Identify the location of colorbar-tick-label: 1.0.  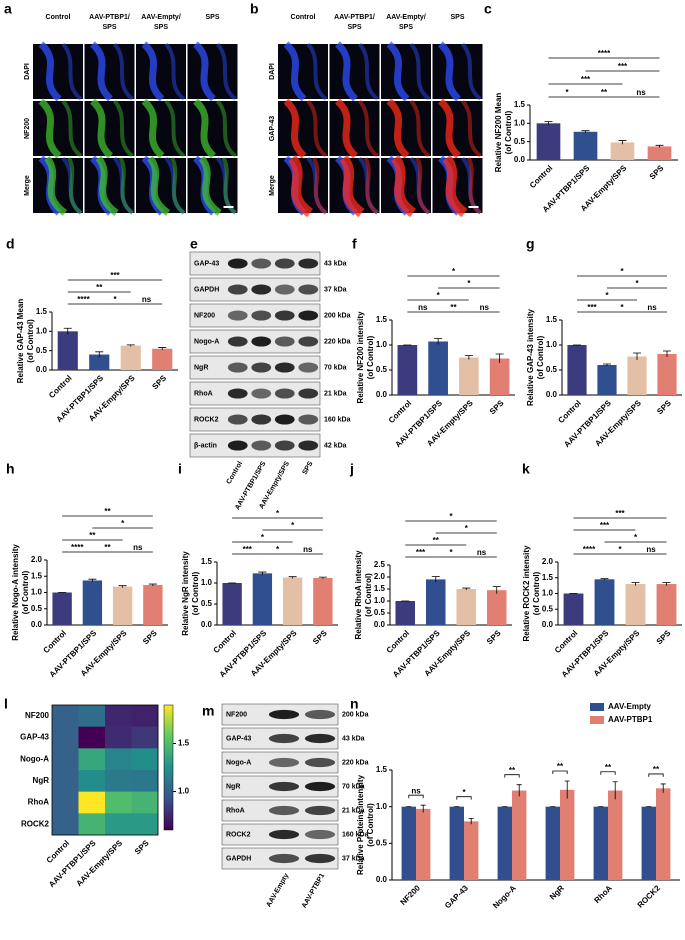
(184, 791).